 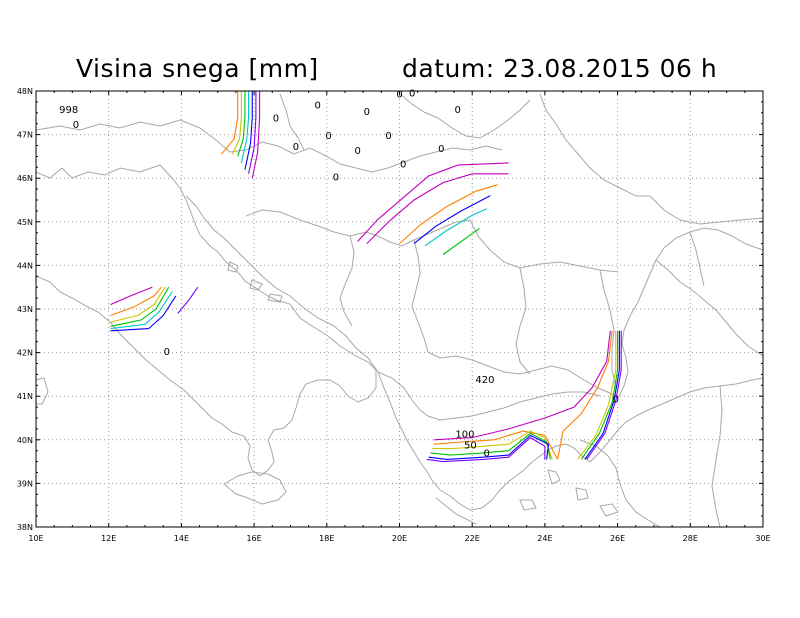 I want to click on x-tick-label: 20E, so click(x=399, y=538).